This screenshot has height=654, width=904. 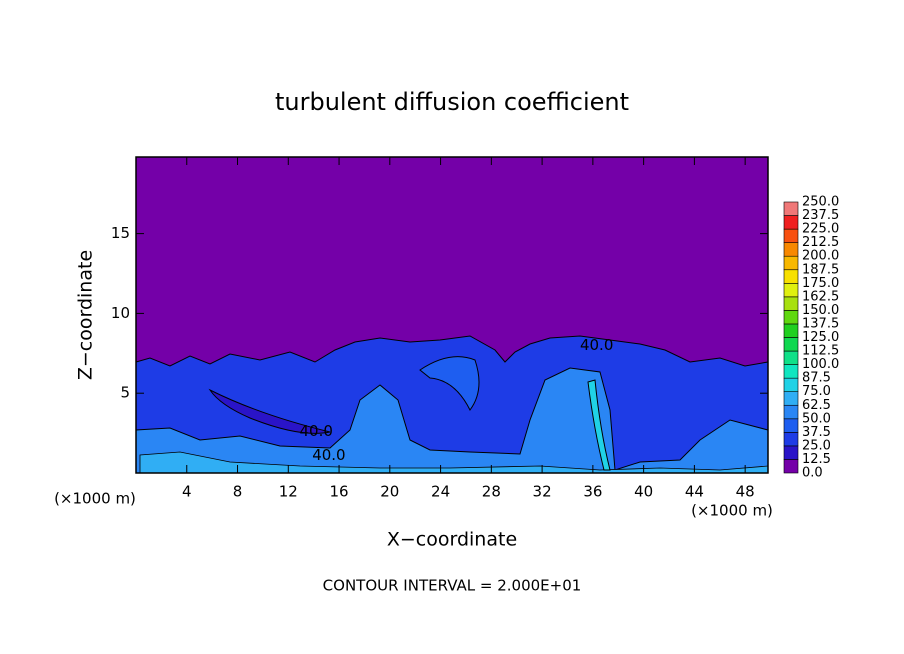 I want to click on x-tick-label: 44, so click(x=694, y=492).